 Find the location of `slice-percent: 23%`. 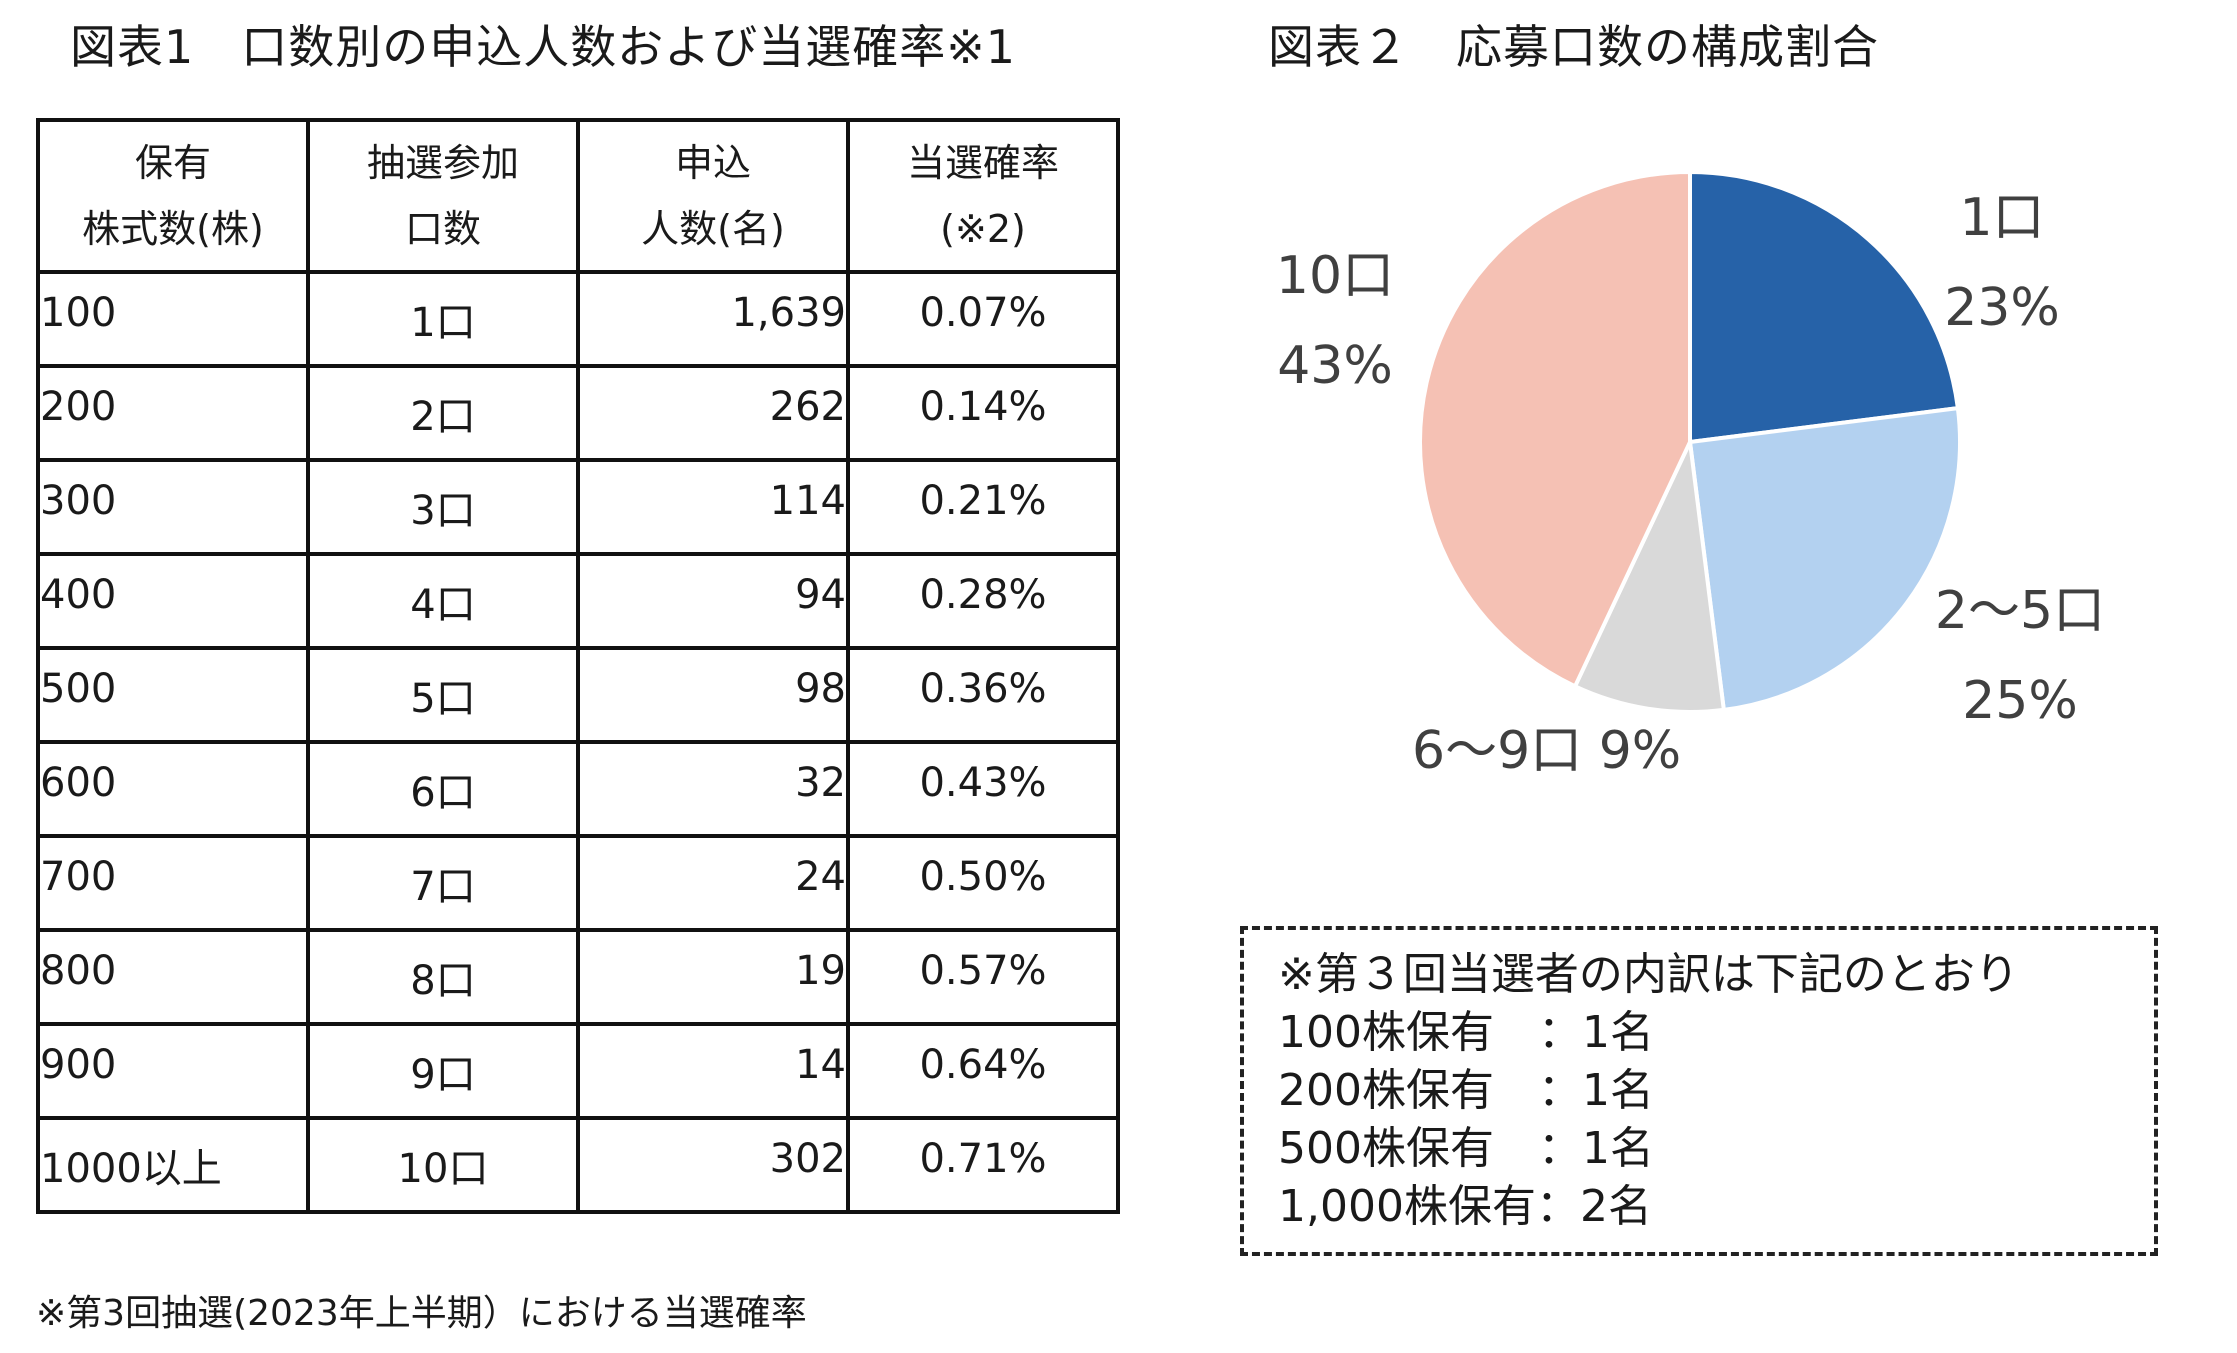

slice-percent: 23% is located at coordinates (2002, 308).